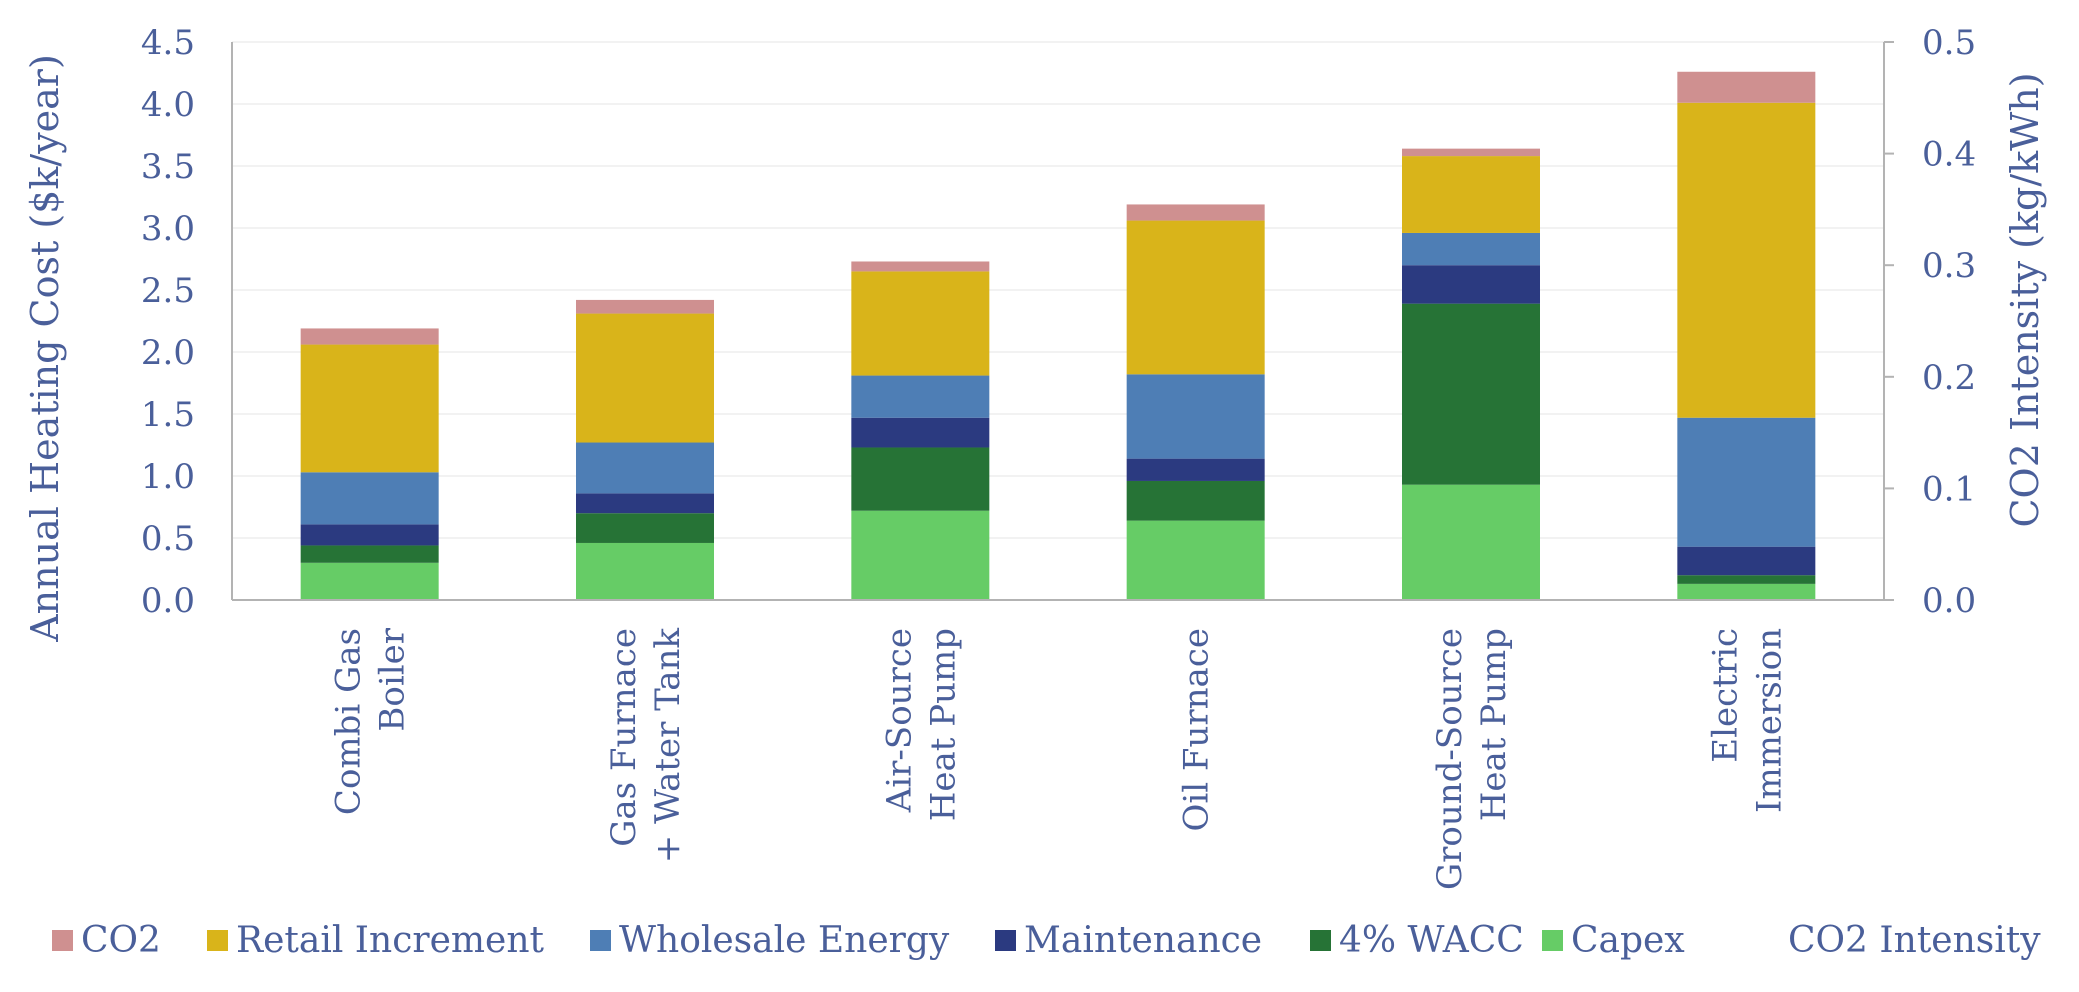 This screenshot has height=992, width=2079. What do you see at coordinates (1914, 940) in the screenshot?
I see `legend-label-co2-intensity: CO2 Intensity` at bounding box center [1914, 940].